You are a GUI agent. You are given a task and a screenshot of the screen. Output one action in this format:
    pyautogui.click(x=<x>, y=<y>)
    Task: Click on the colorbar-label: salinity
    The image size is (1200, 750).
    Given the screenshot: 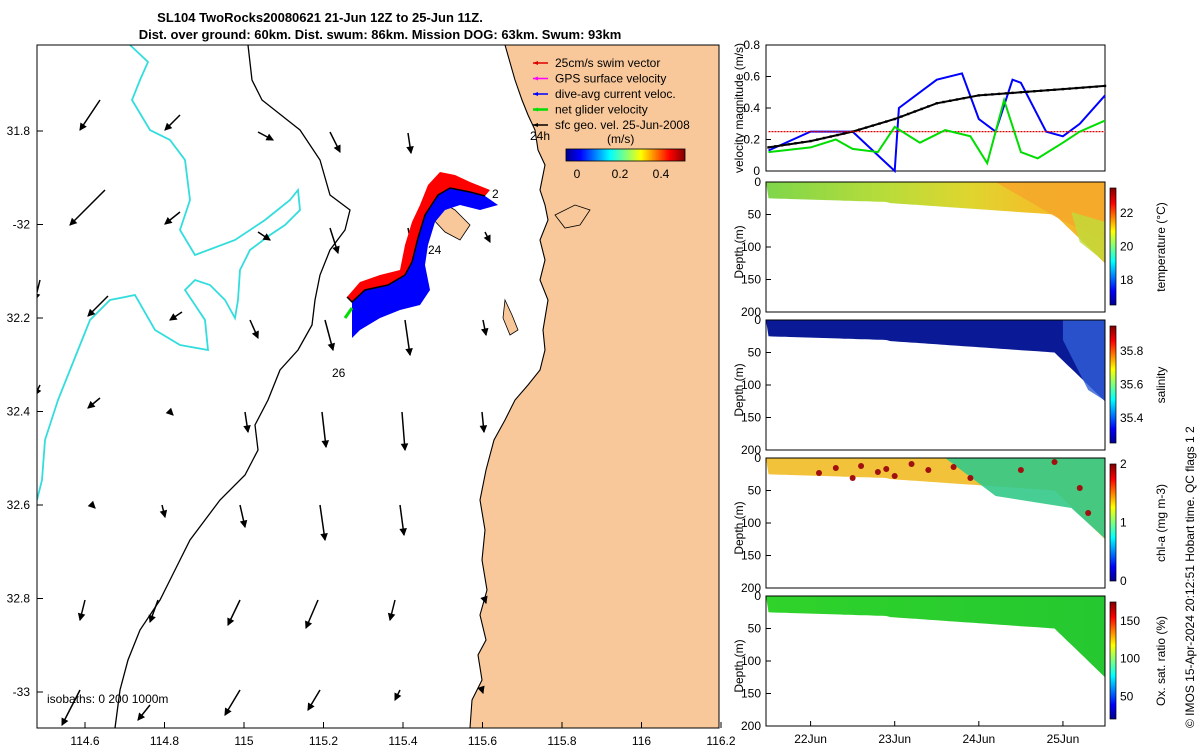 What is the action you would take?
    pyautogui.click(x=1161, y=385)
    